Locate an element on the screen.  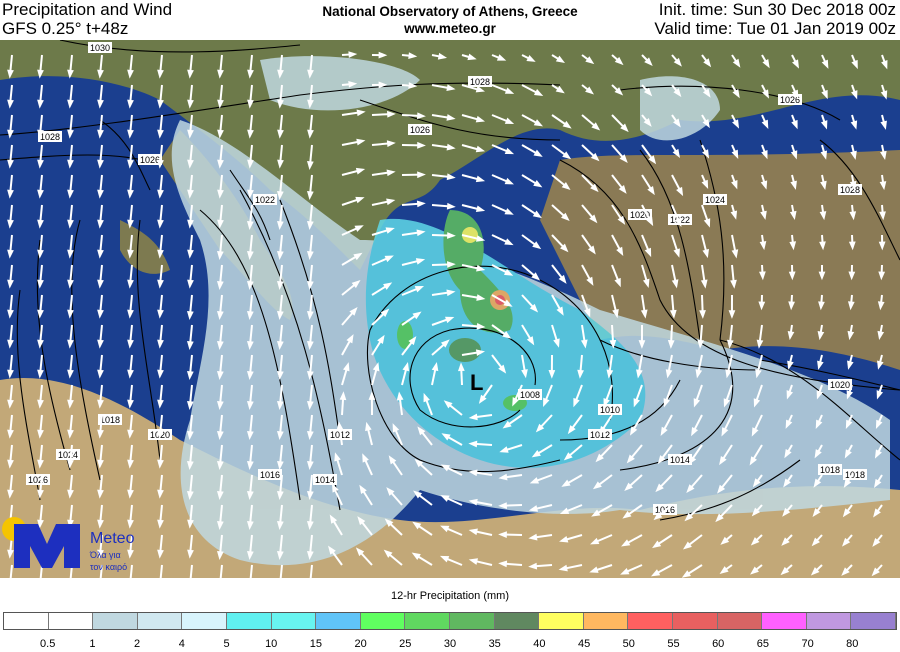
logo-tagline: τον καιρό is located at coordinates (108, 567).